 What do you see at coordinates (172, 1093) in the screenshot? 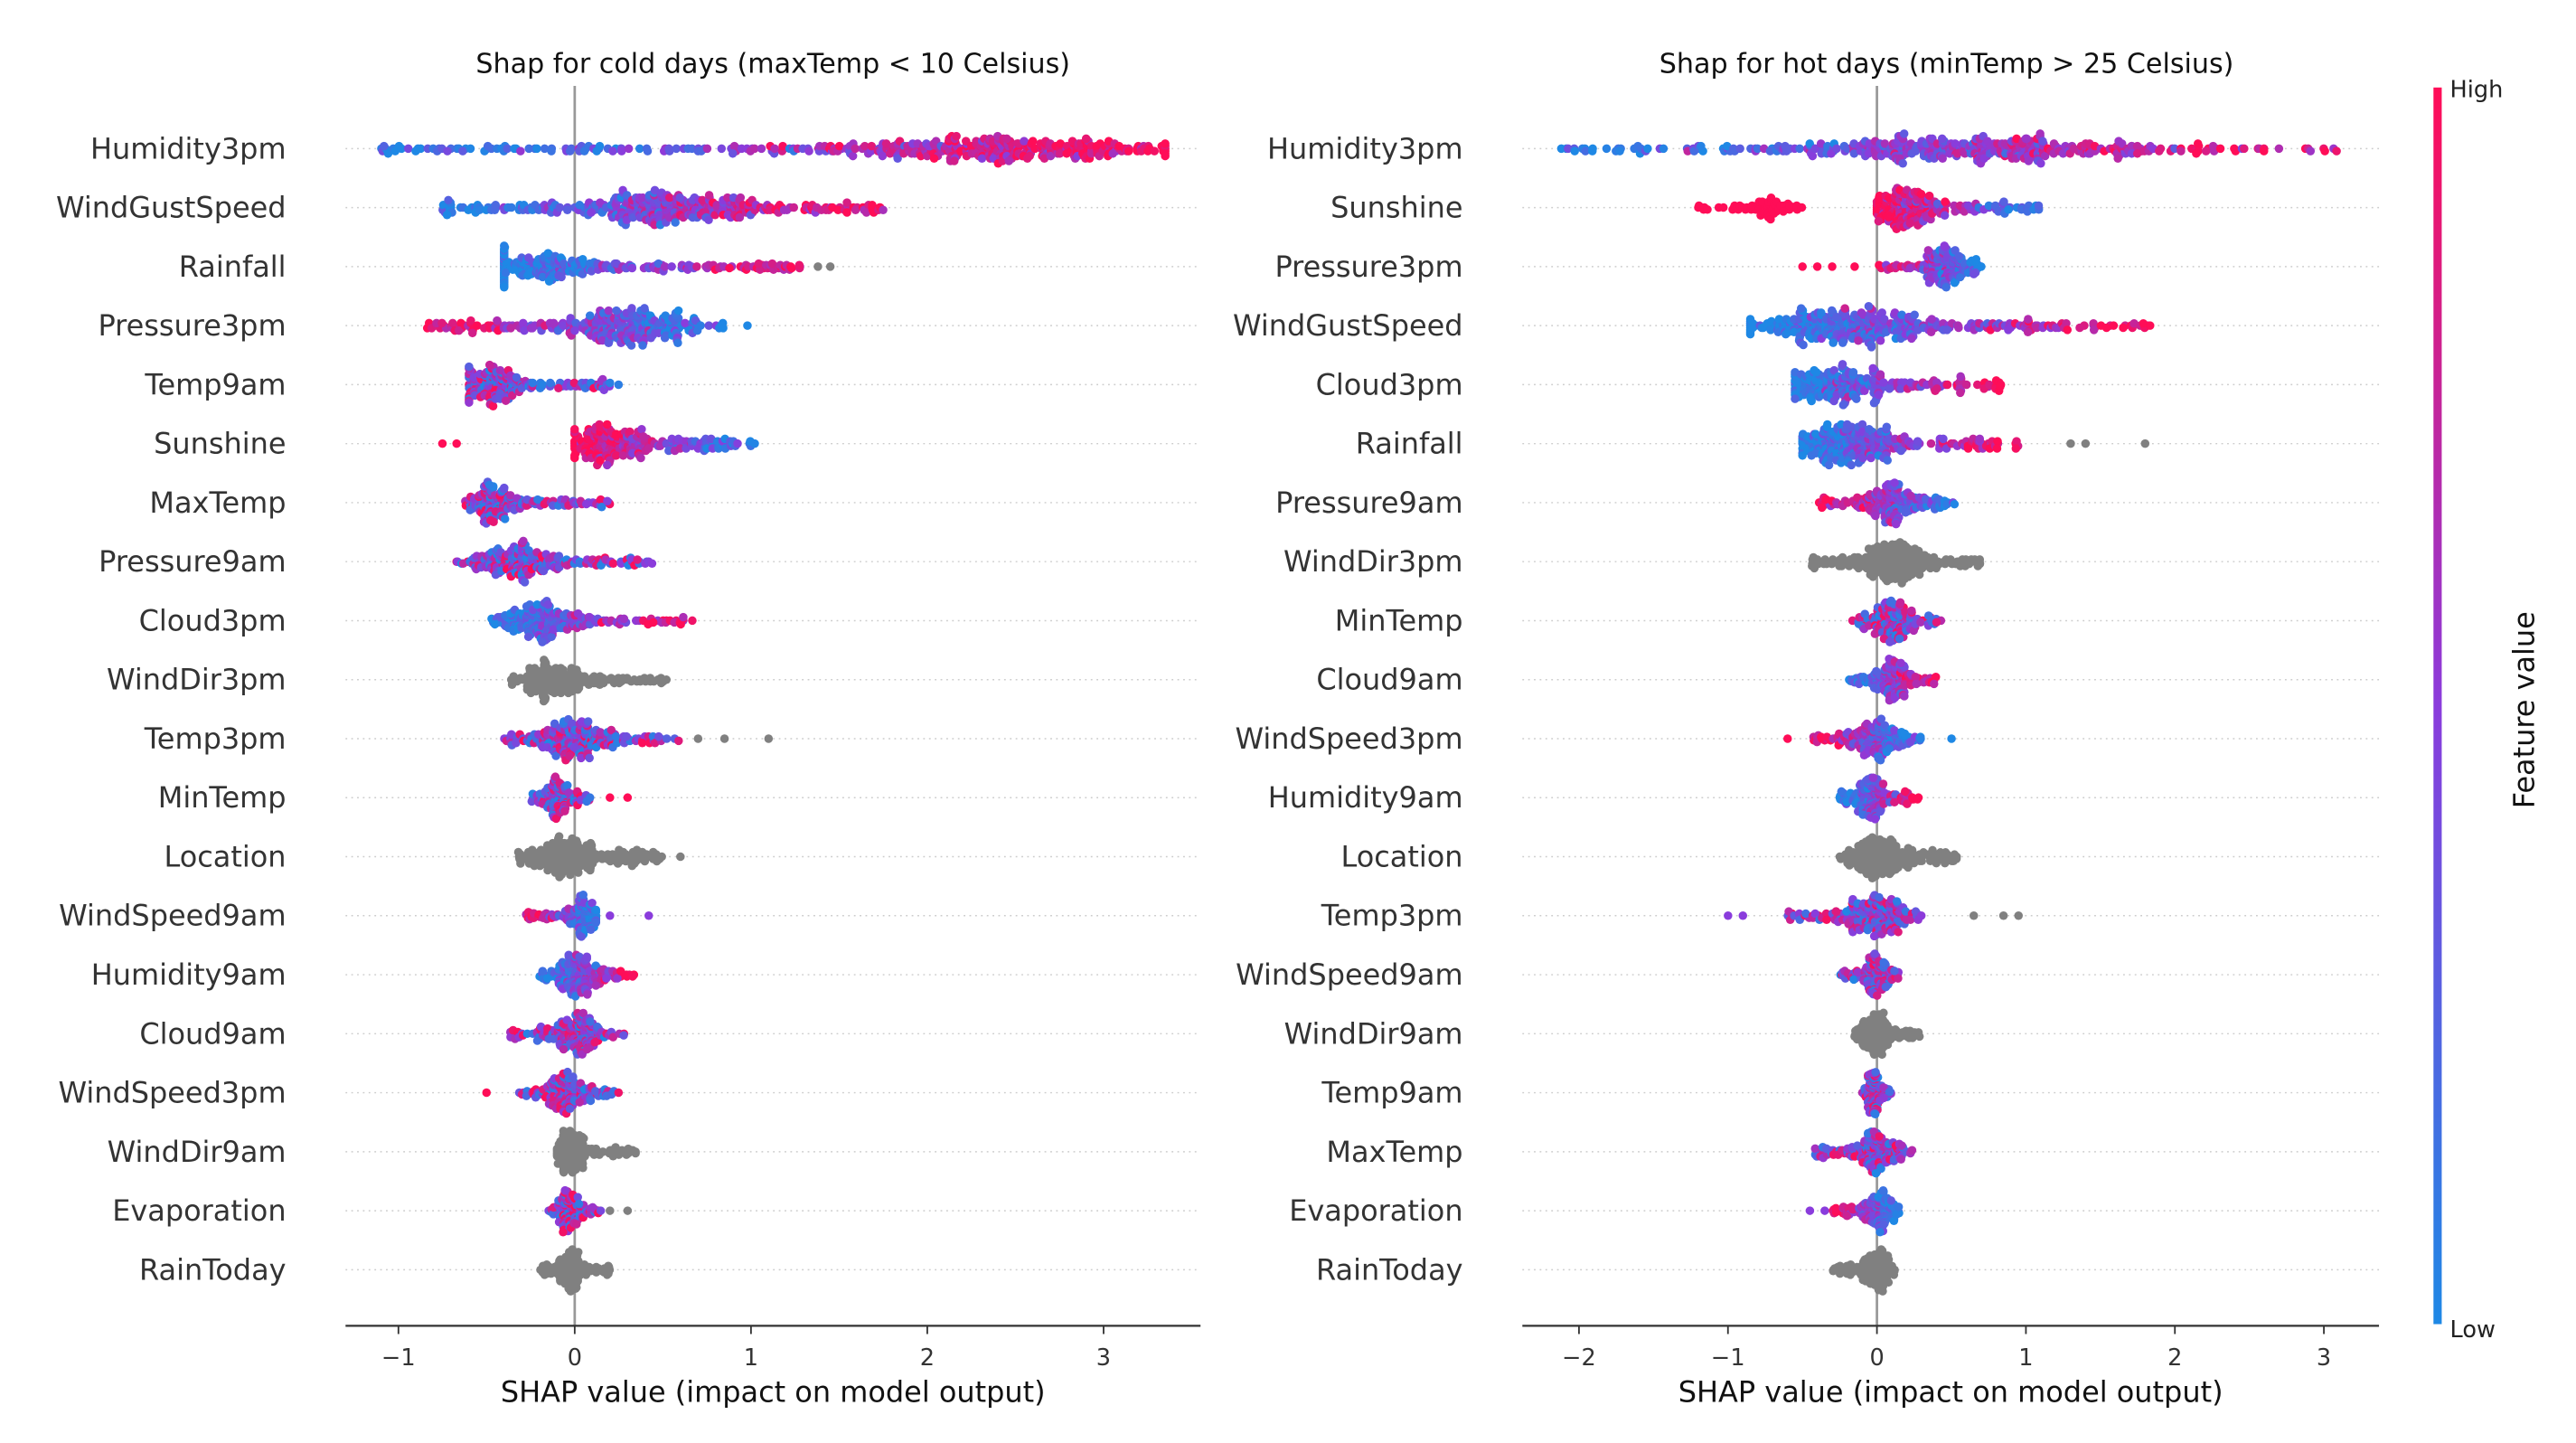
I see `feature-label: WindSpeed3pm` at bounding box center [172, 1093].